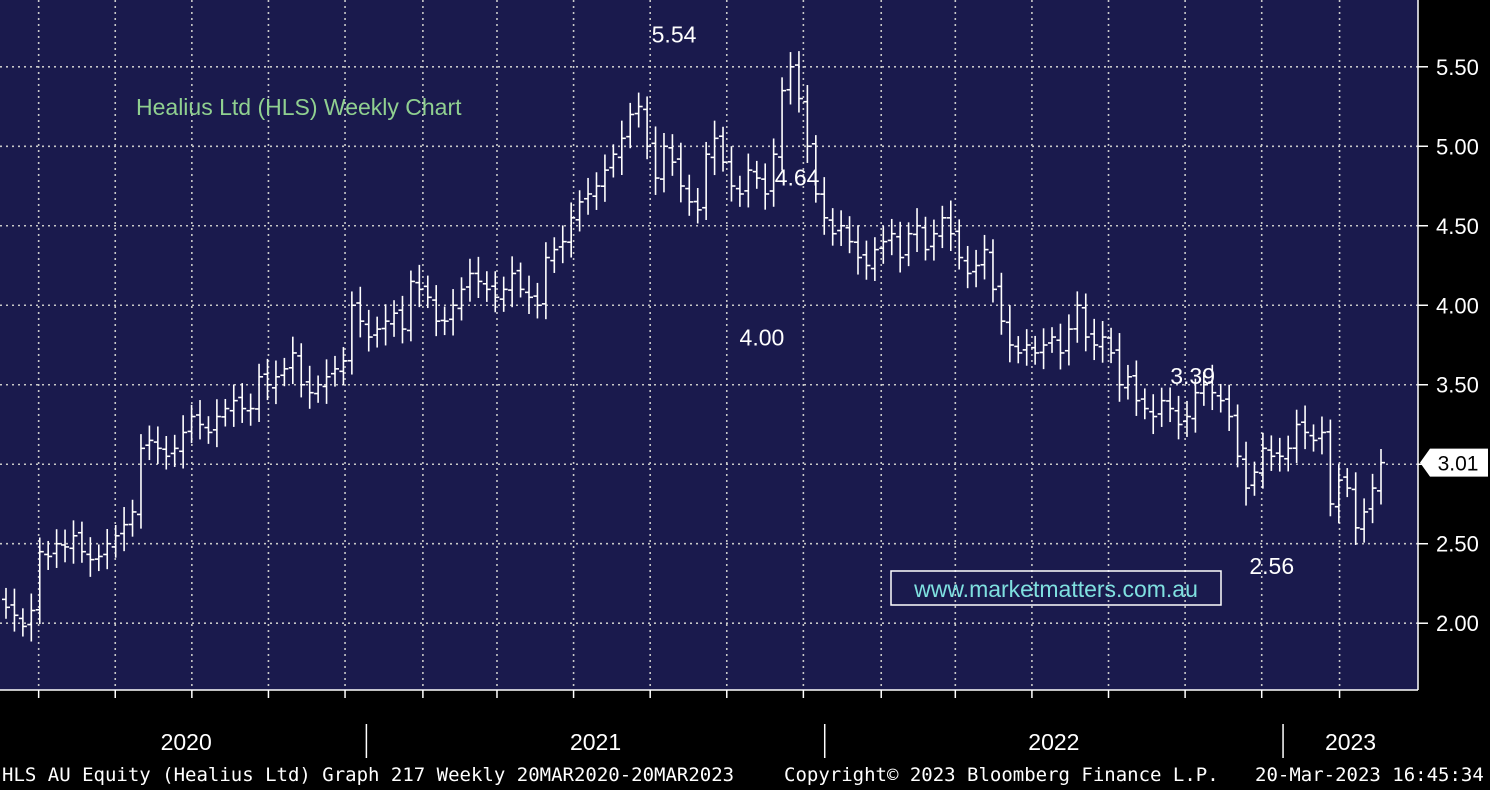  I want to click on last-price-tag: 3.01, so click(1454, 462).